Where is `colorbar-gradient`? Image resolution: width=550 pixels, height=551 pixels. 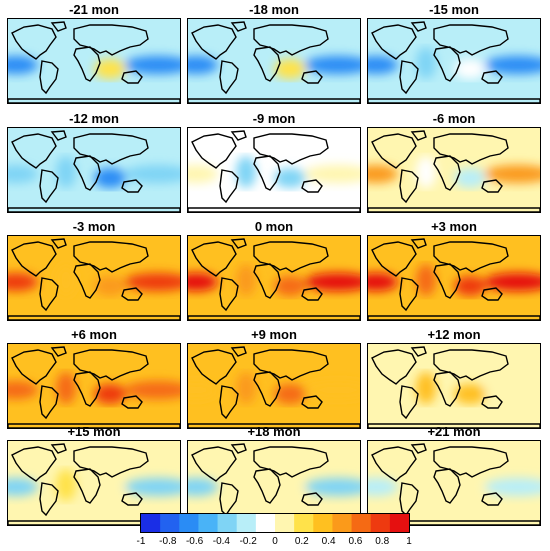
colorbar-gradient is located at coordinates (275, 523).